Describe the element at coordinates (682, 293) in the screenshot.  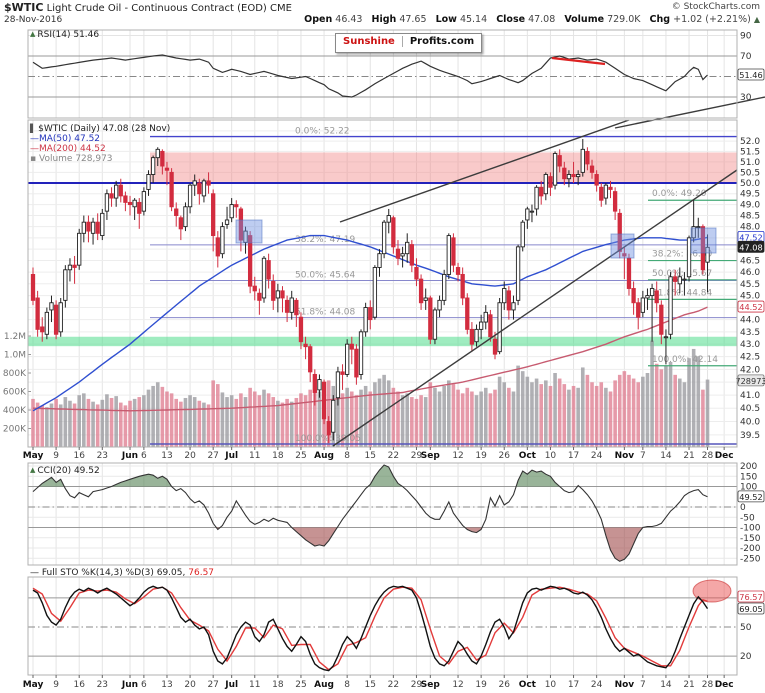
I see `svg-text: 61.8%: 44.84` at that location.